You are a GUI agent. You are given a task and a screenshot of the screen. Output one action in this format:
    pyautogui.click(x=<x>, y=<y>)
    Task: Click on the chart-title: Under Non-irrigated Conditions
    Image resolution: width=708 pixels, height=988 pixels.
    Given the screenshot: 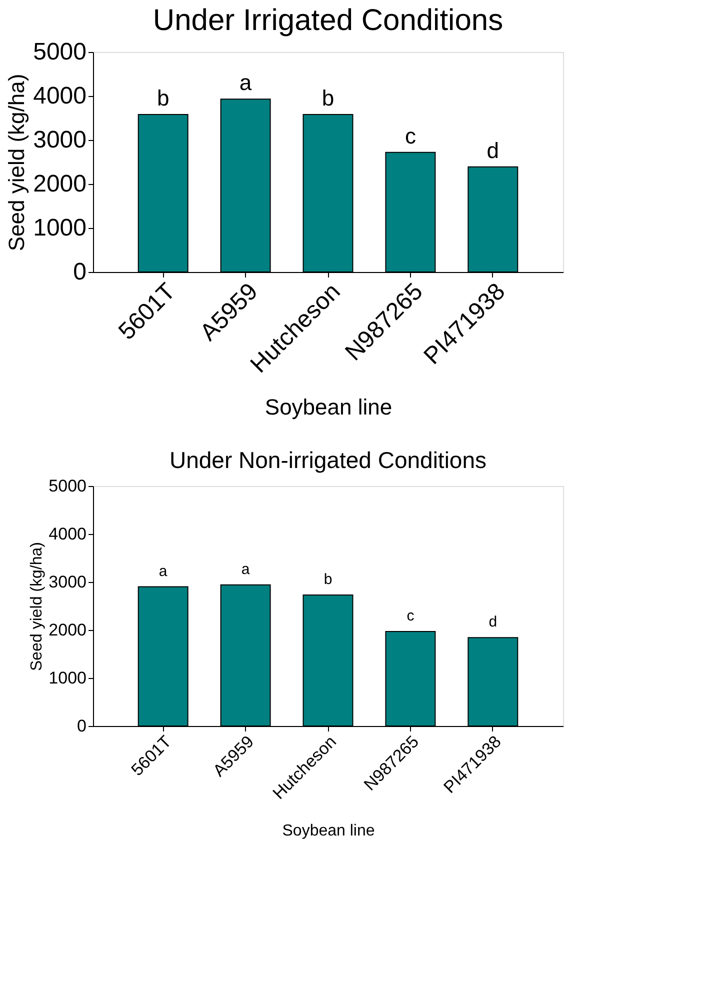 What is the action you would take?
    pyautogui.click(x=328, y=460)
    